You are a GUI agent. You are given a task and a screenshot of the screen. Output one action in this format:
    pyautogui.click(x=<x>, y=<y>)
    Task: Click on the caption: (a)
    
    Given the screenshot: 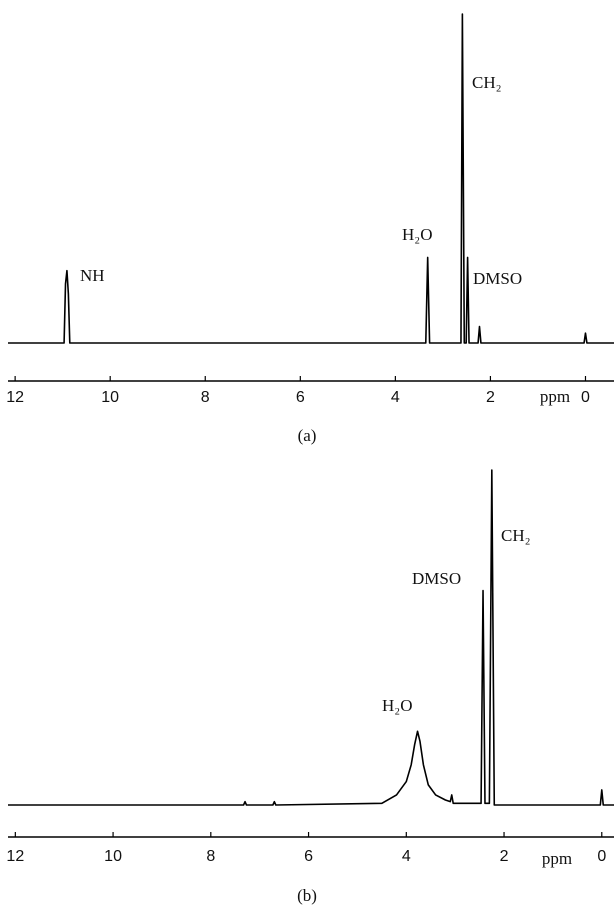 What is the action you would take?
    pyautogui.click(x=307, y=435)
    